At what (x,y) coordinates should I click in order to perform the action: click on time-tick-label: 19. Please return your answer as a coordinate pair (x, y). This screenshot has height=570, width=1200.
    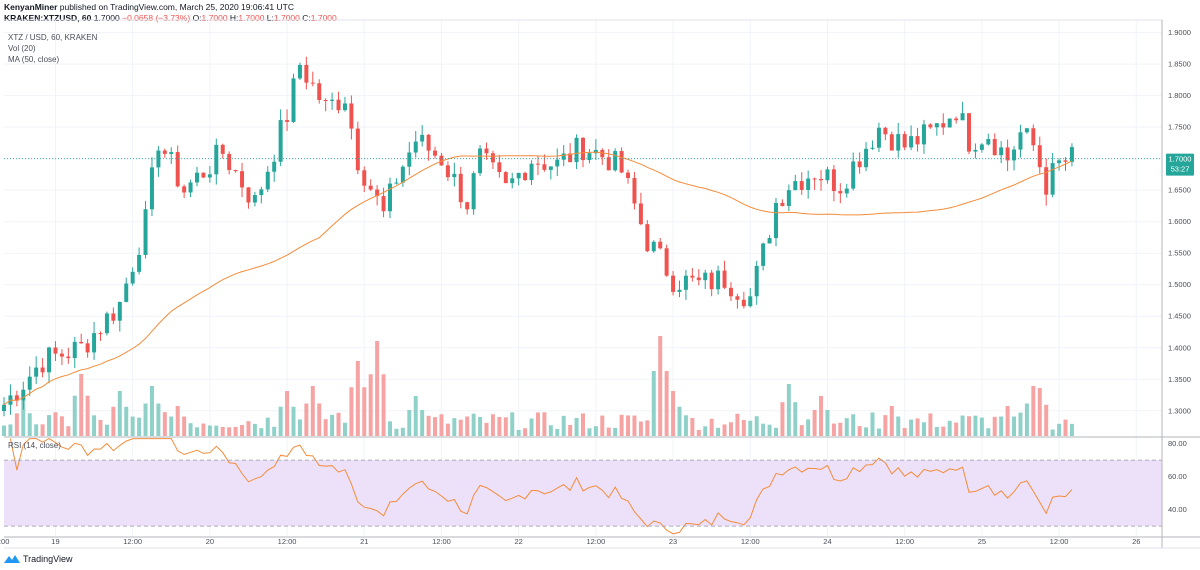
    Looking at the image, I should click on (55, 541).